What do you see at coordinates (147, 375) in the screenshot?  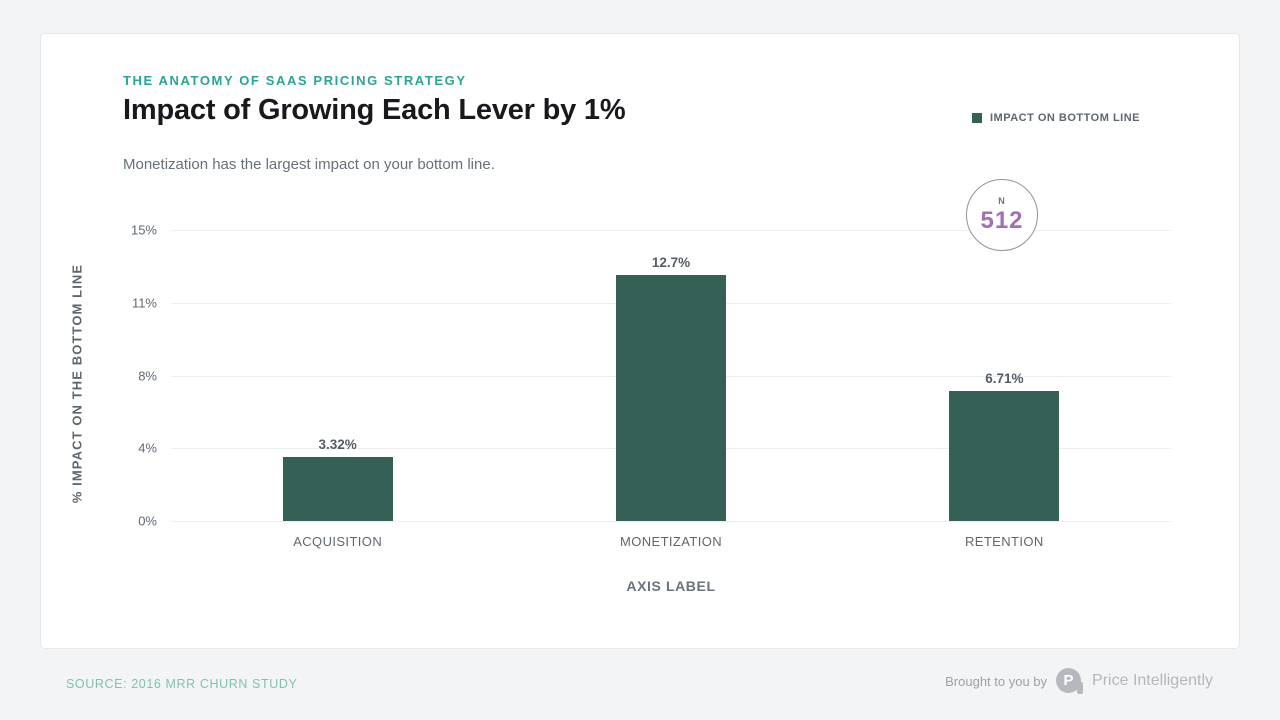 I see `y-tick-label: 8%` at bounding box center [147, 375].